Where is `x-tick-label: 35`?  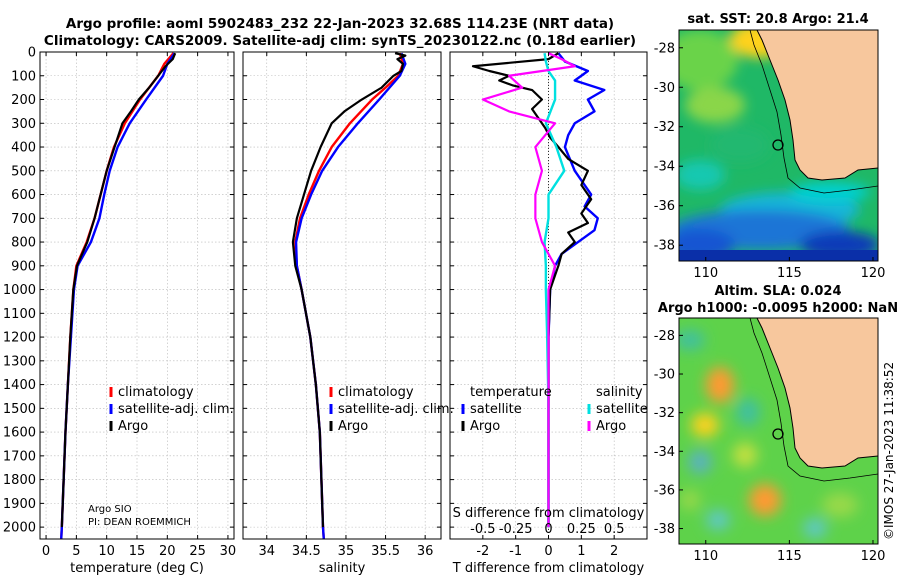
x-tick-label: 35 is located at coordinates (346, 551).